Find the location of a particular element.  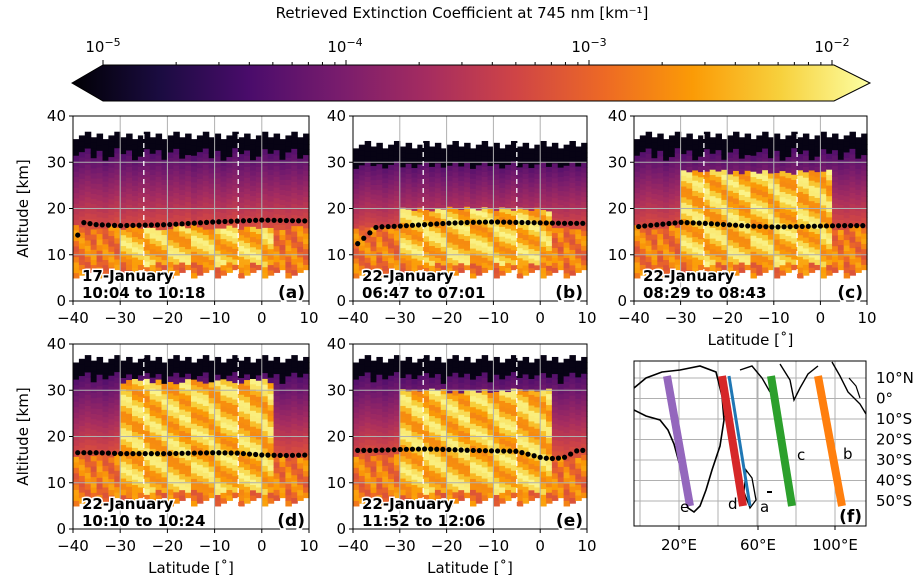

time-label: 08:29 to 08:43 is located at coordinates (704, 293).